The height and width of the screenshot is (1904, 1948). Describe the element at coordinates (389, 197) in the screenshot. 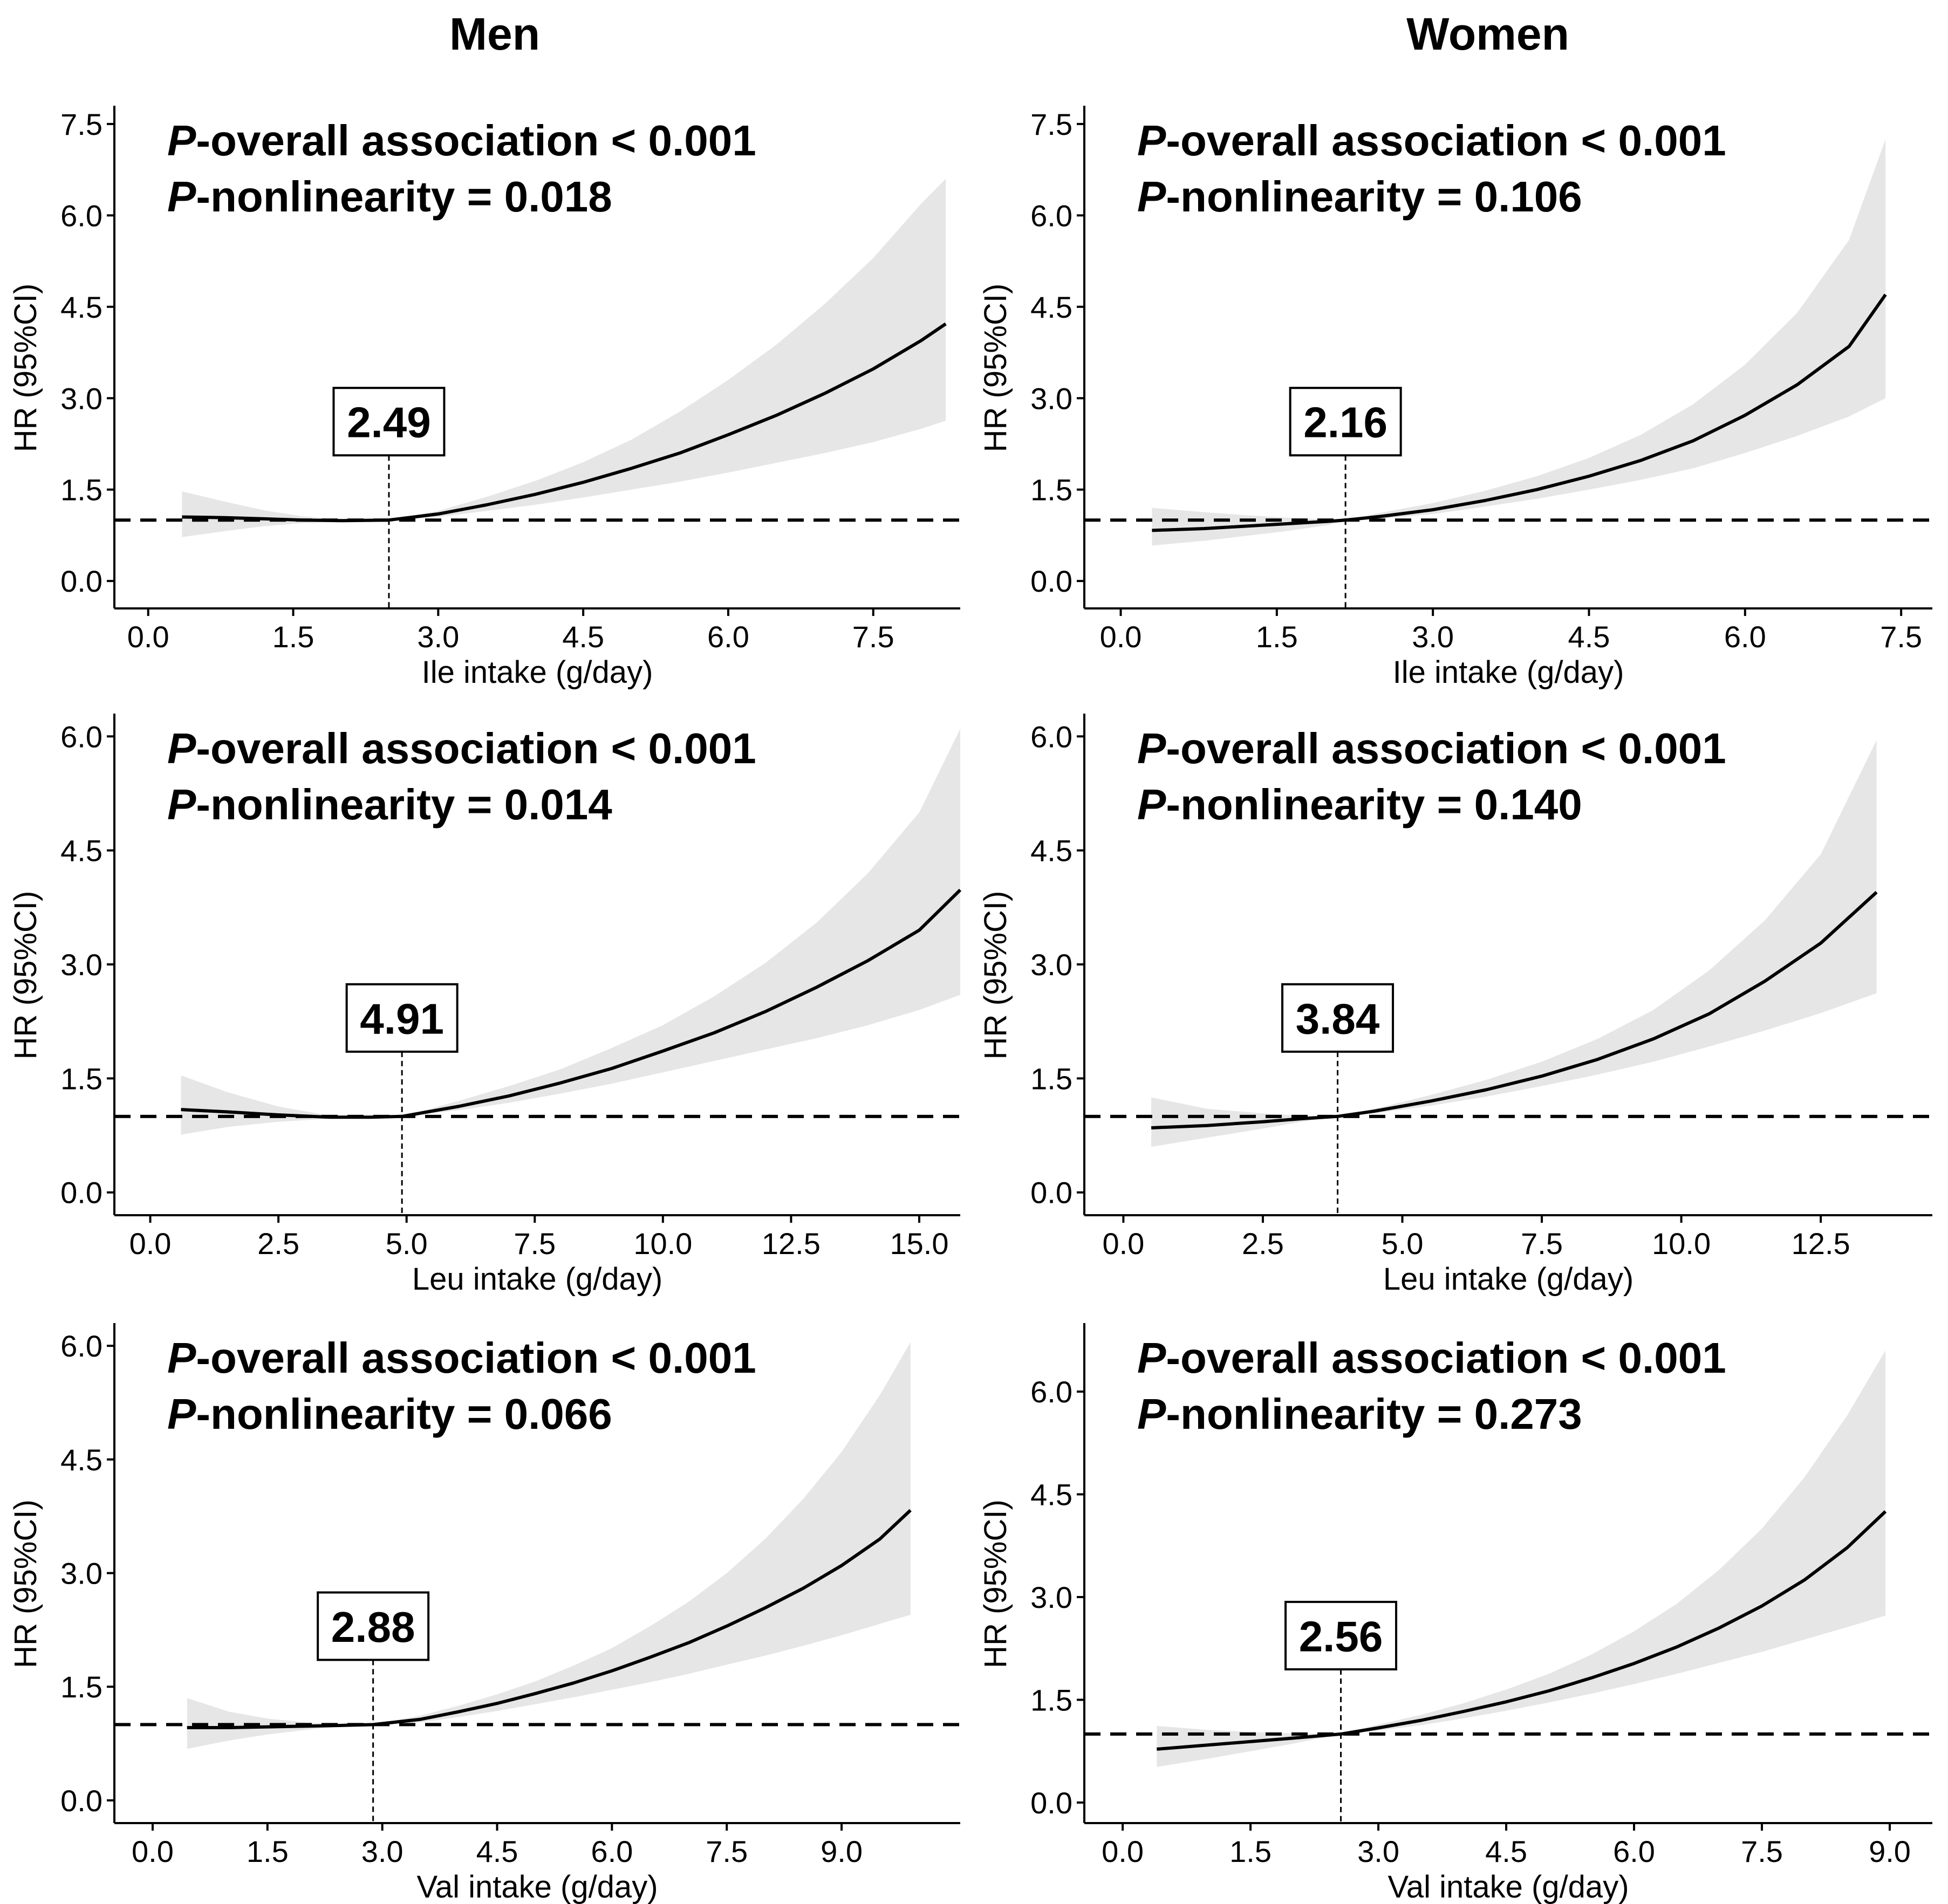

I see `p-nonlinearity-annotation: P-nonlinearity = 0.018` at that location.